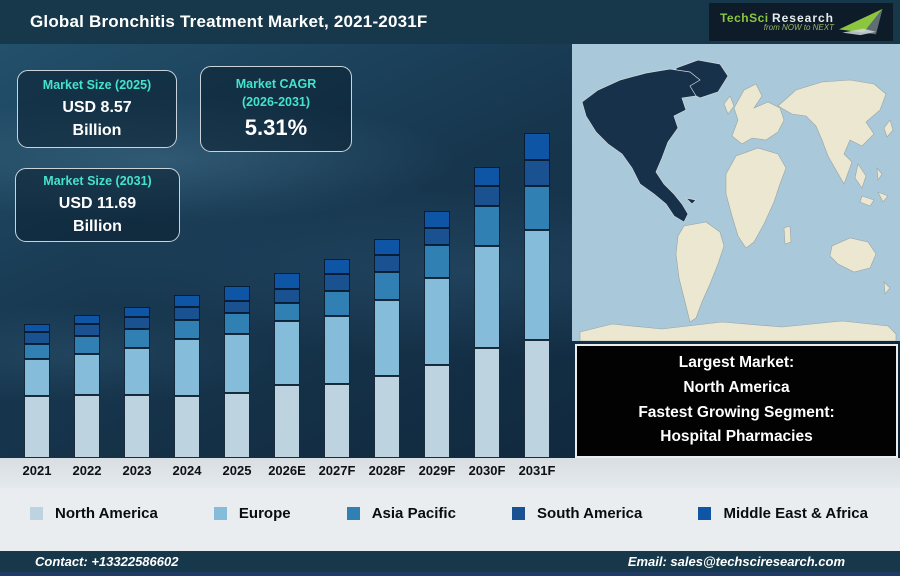 This screenshot has width=900, height=576. I want to click on bar-2026E, so click(287, 365).